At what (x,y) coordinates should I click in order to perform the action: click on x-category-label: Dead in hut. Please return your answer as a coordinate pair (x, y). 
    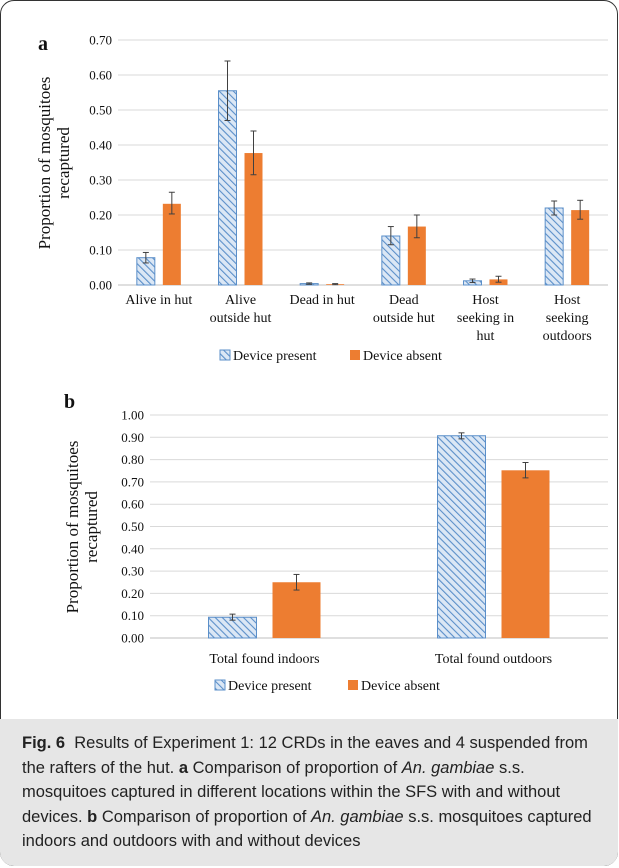
    Looking at the image, I should click on (322, 300).